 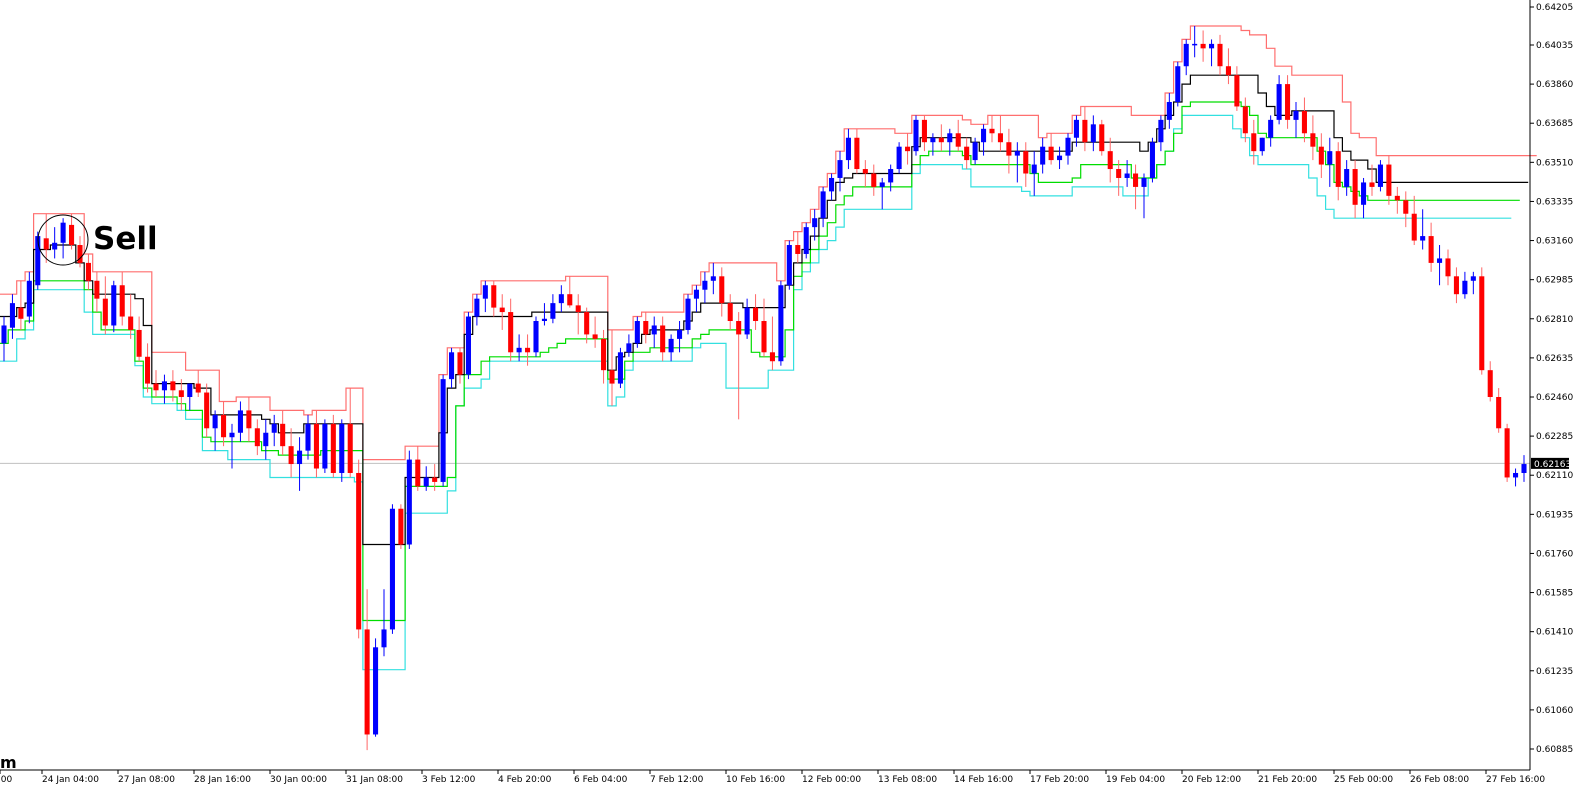 I want to click on time-tick-label: 26 Feb 08:00, so click(x=1439, y=780).